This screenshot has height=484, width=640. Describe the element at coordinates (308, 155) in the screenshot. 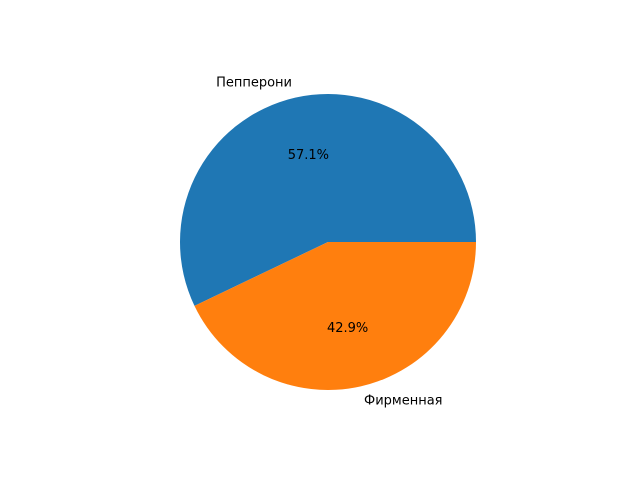

I see `slice-percent-label: 57.1%` at that location.